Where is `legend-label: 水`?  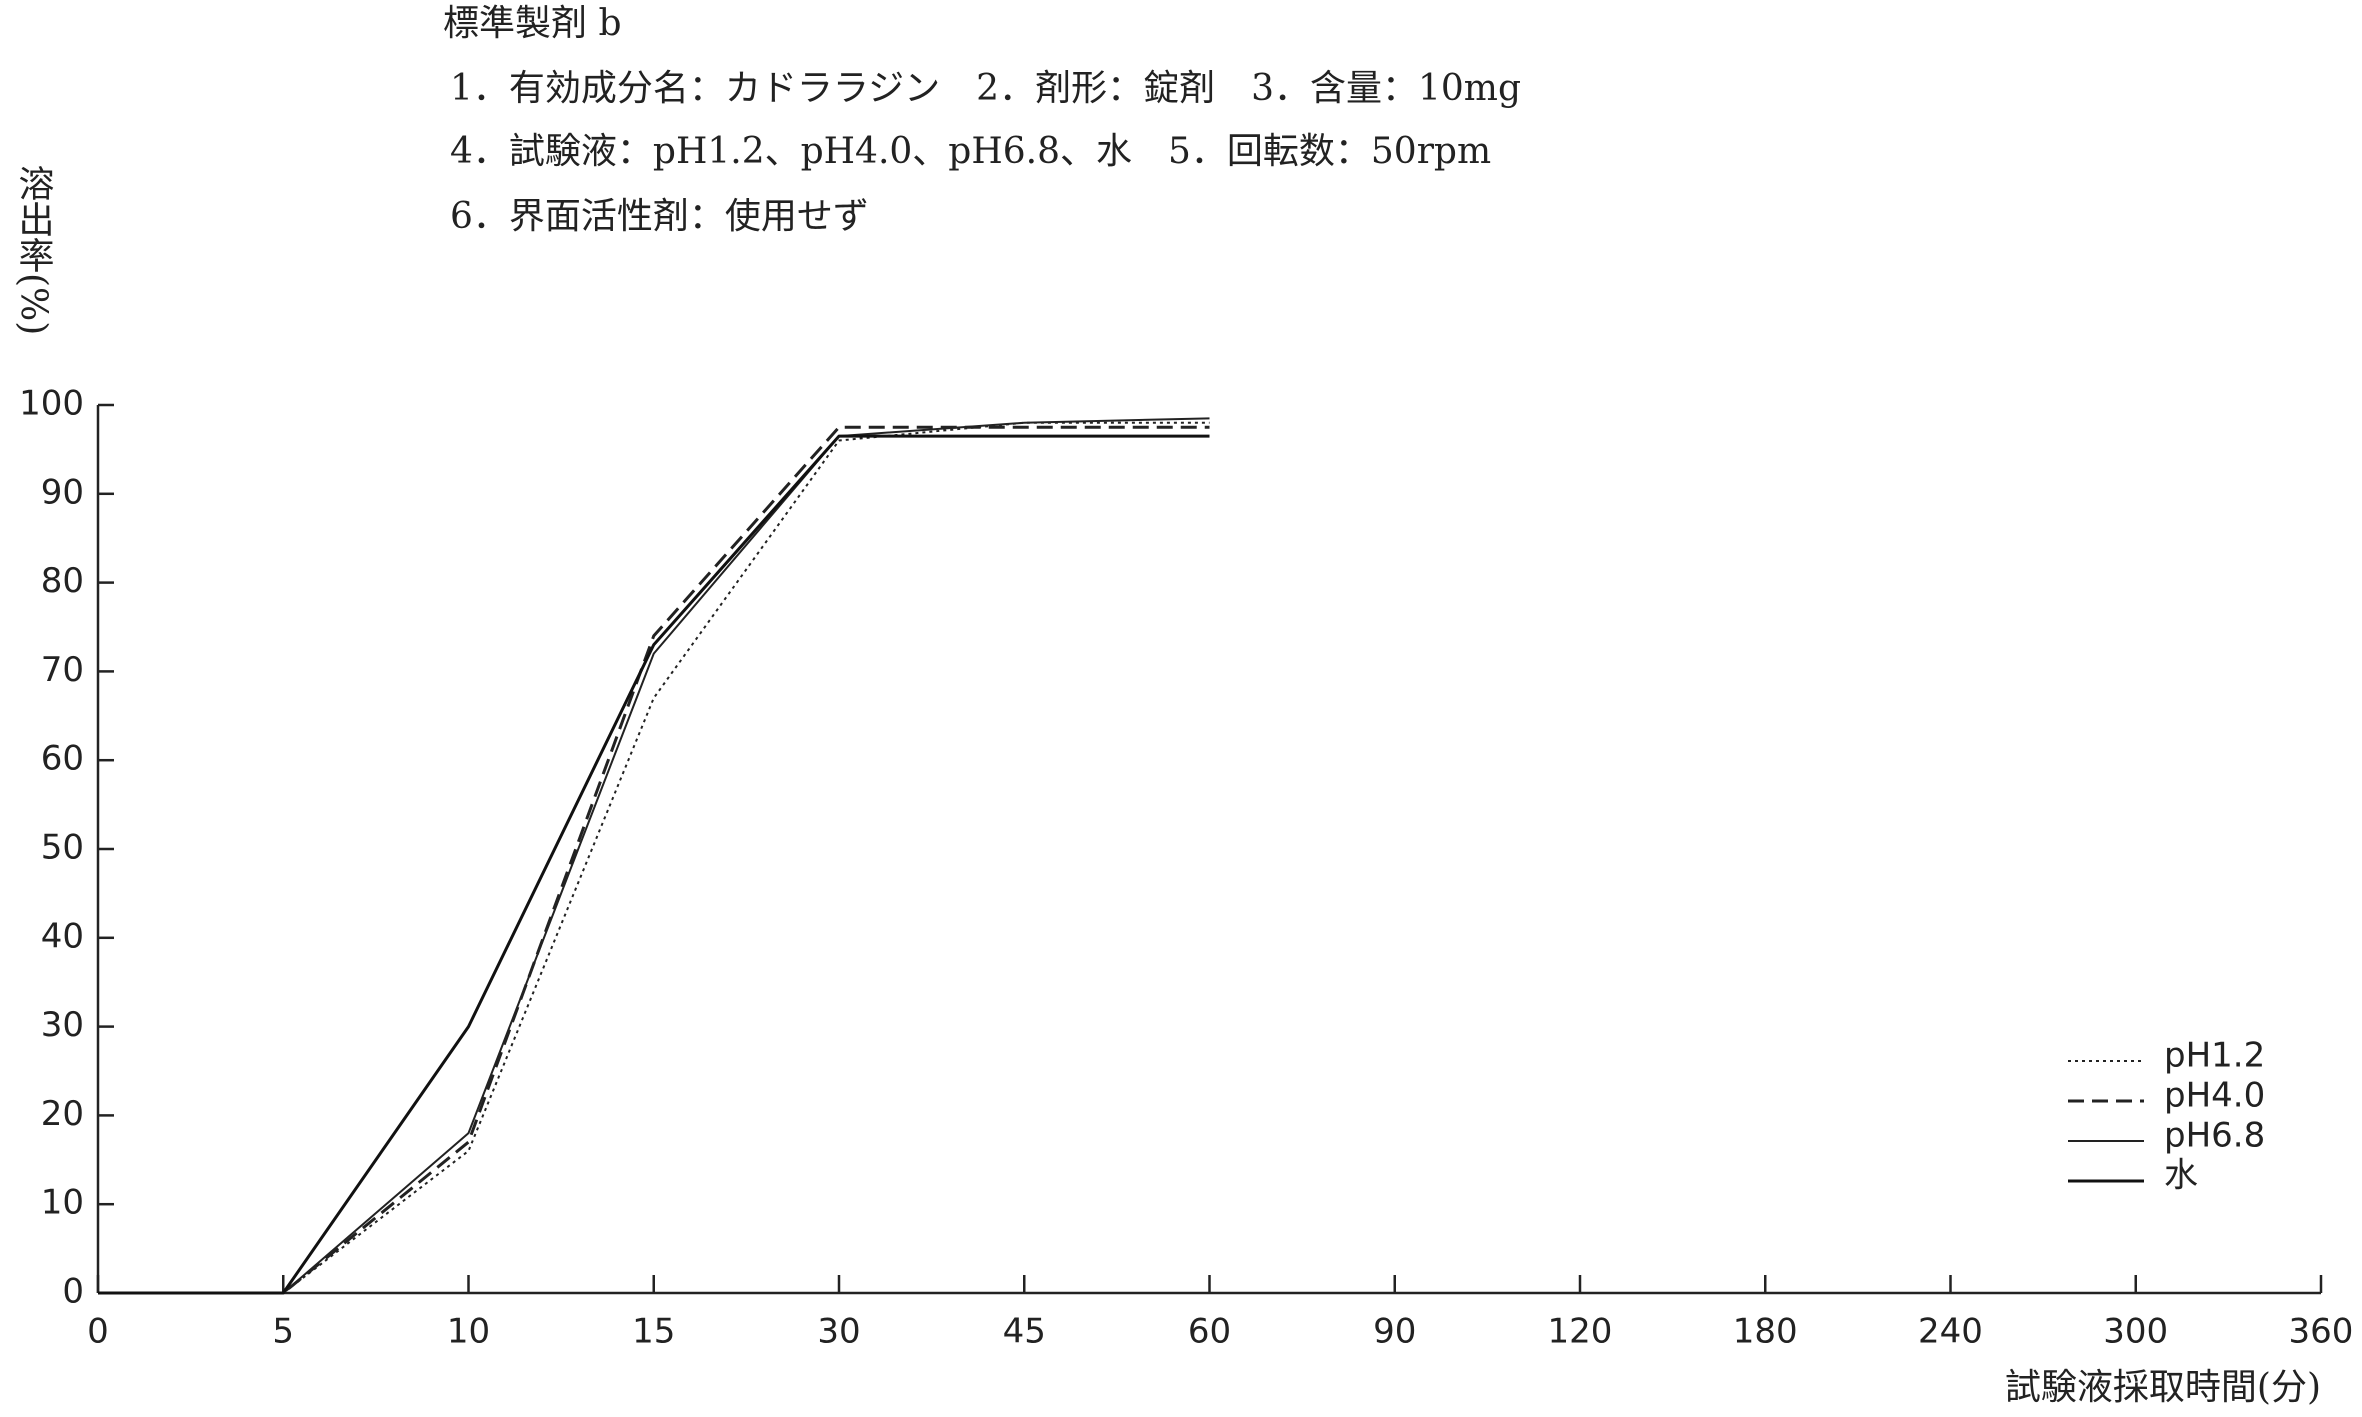 legend-label: 水 is located at coordinates (2181, 1176).